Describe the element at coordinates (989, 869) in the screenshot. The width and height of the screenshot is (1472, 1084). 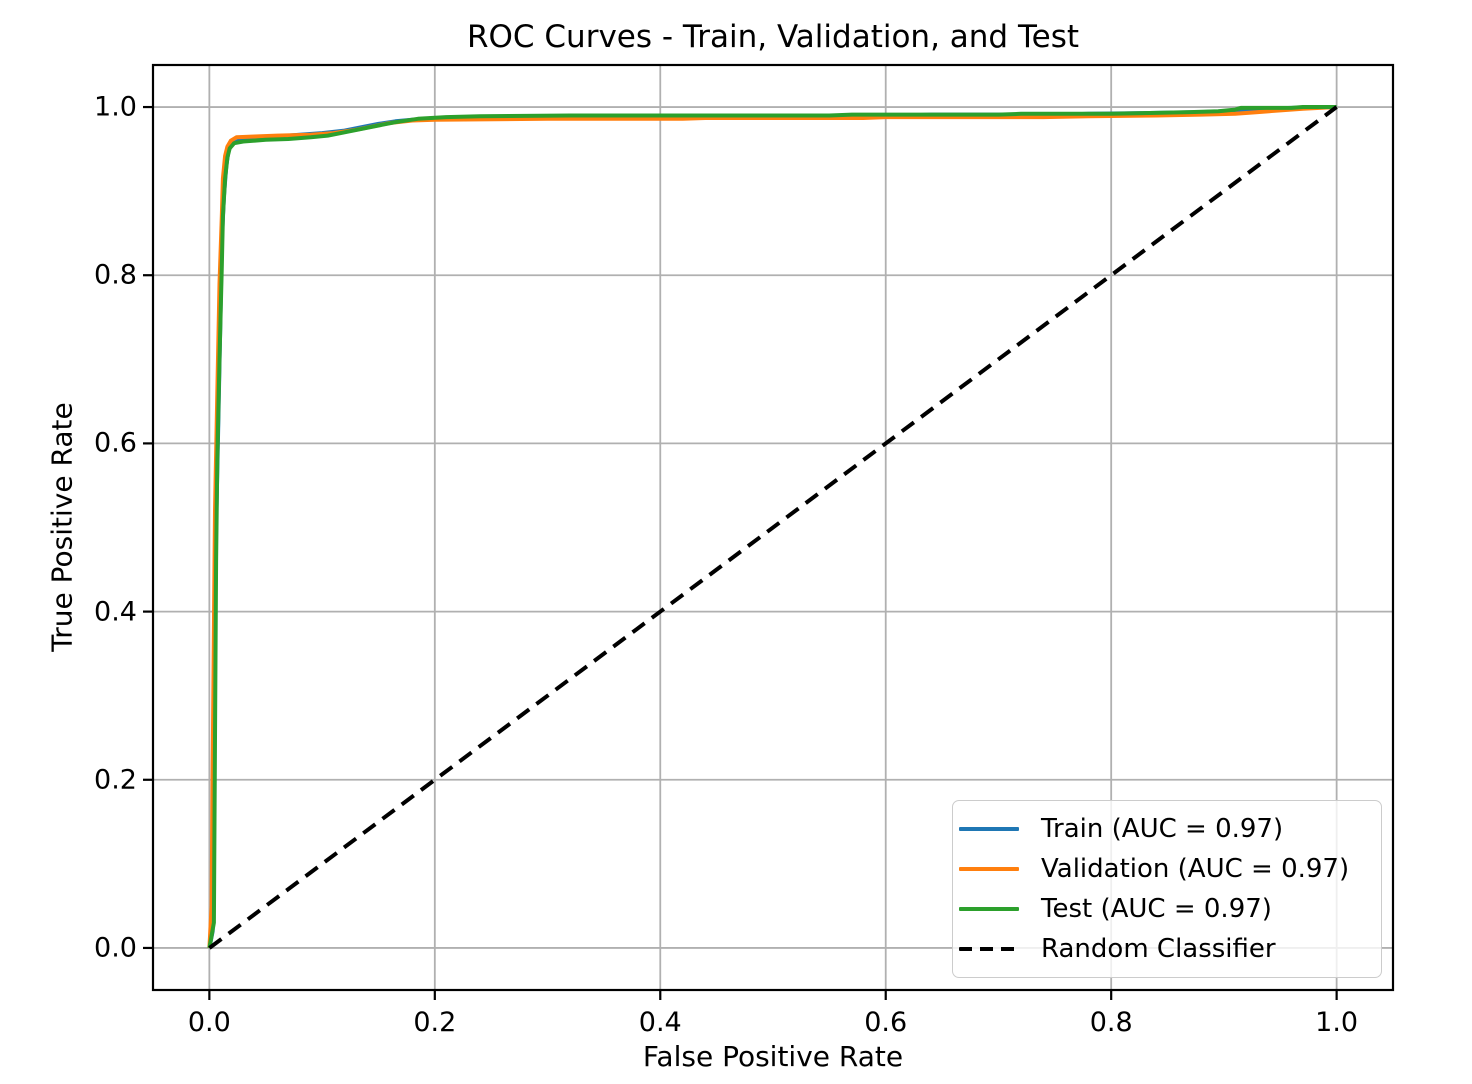
I see `legend-line-sample-validation` at that location.